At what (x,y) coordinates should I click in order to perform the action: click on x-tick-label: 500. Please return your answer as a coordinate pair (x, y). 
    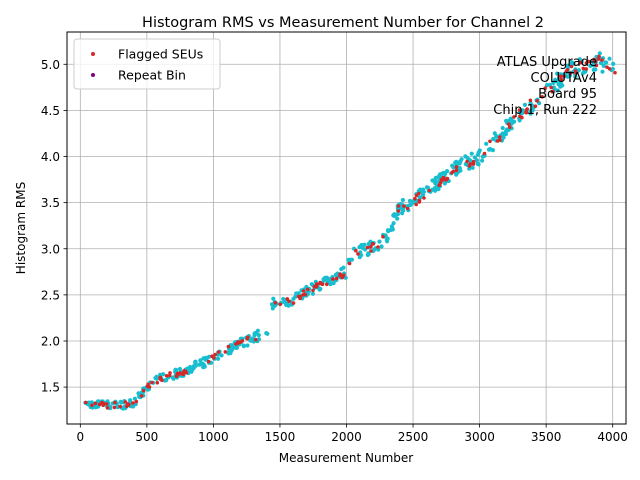
    Looking at the image, I should click on (146, 437).